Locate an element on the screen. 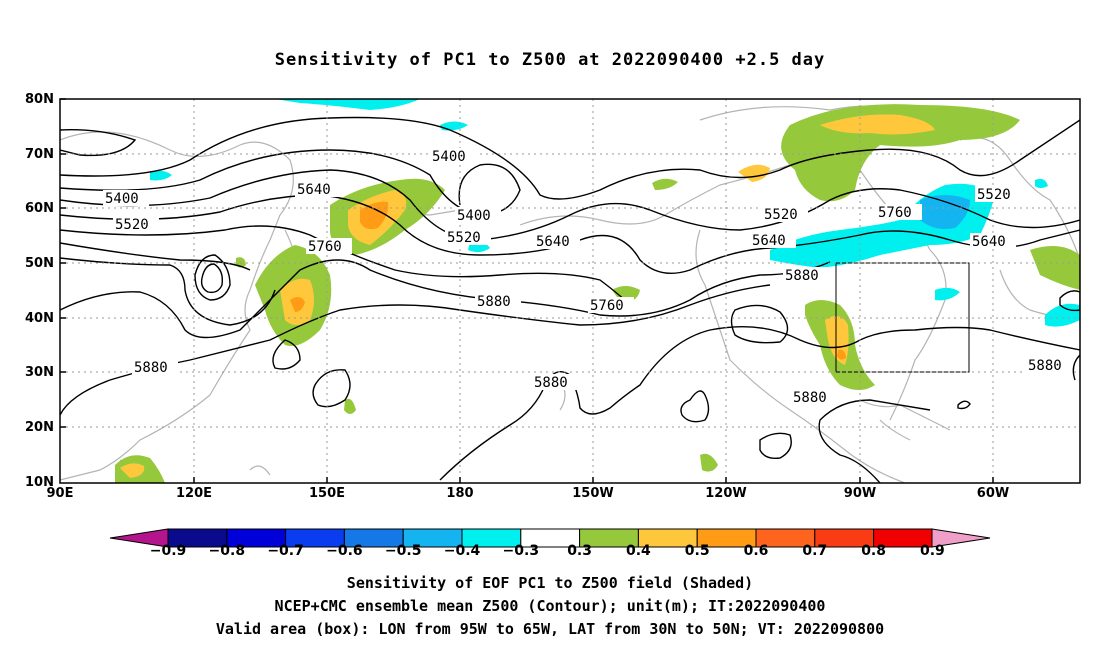  colorbar-tick-label: 0.8 is located at coordinates (873, 551).